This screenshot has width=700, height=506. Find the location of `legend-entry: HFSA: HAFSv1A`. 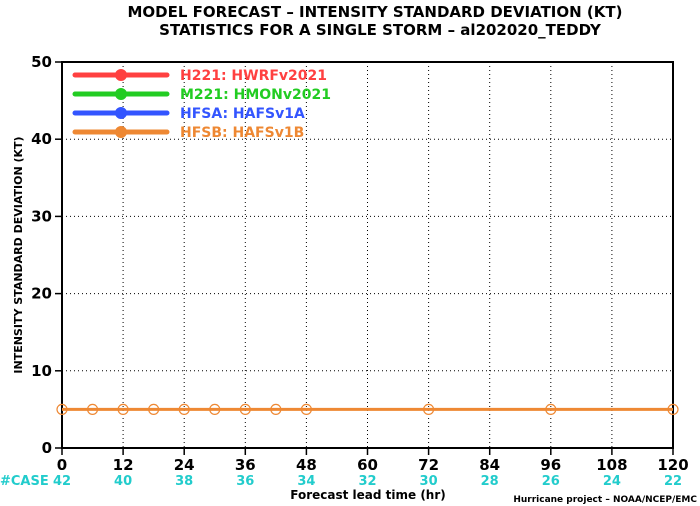

legend-entry: HFSA: HAFSv1A is located at coordinates (242, 114).